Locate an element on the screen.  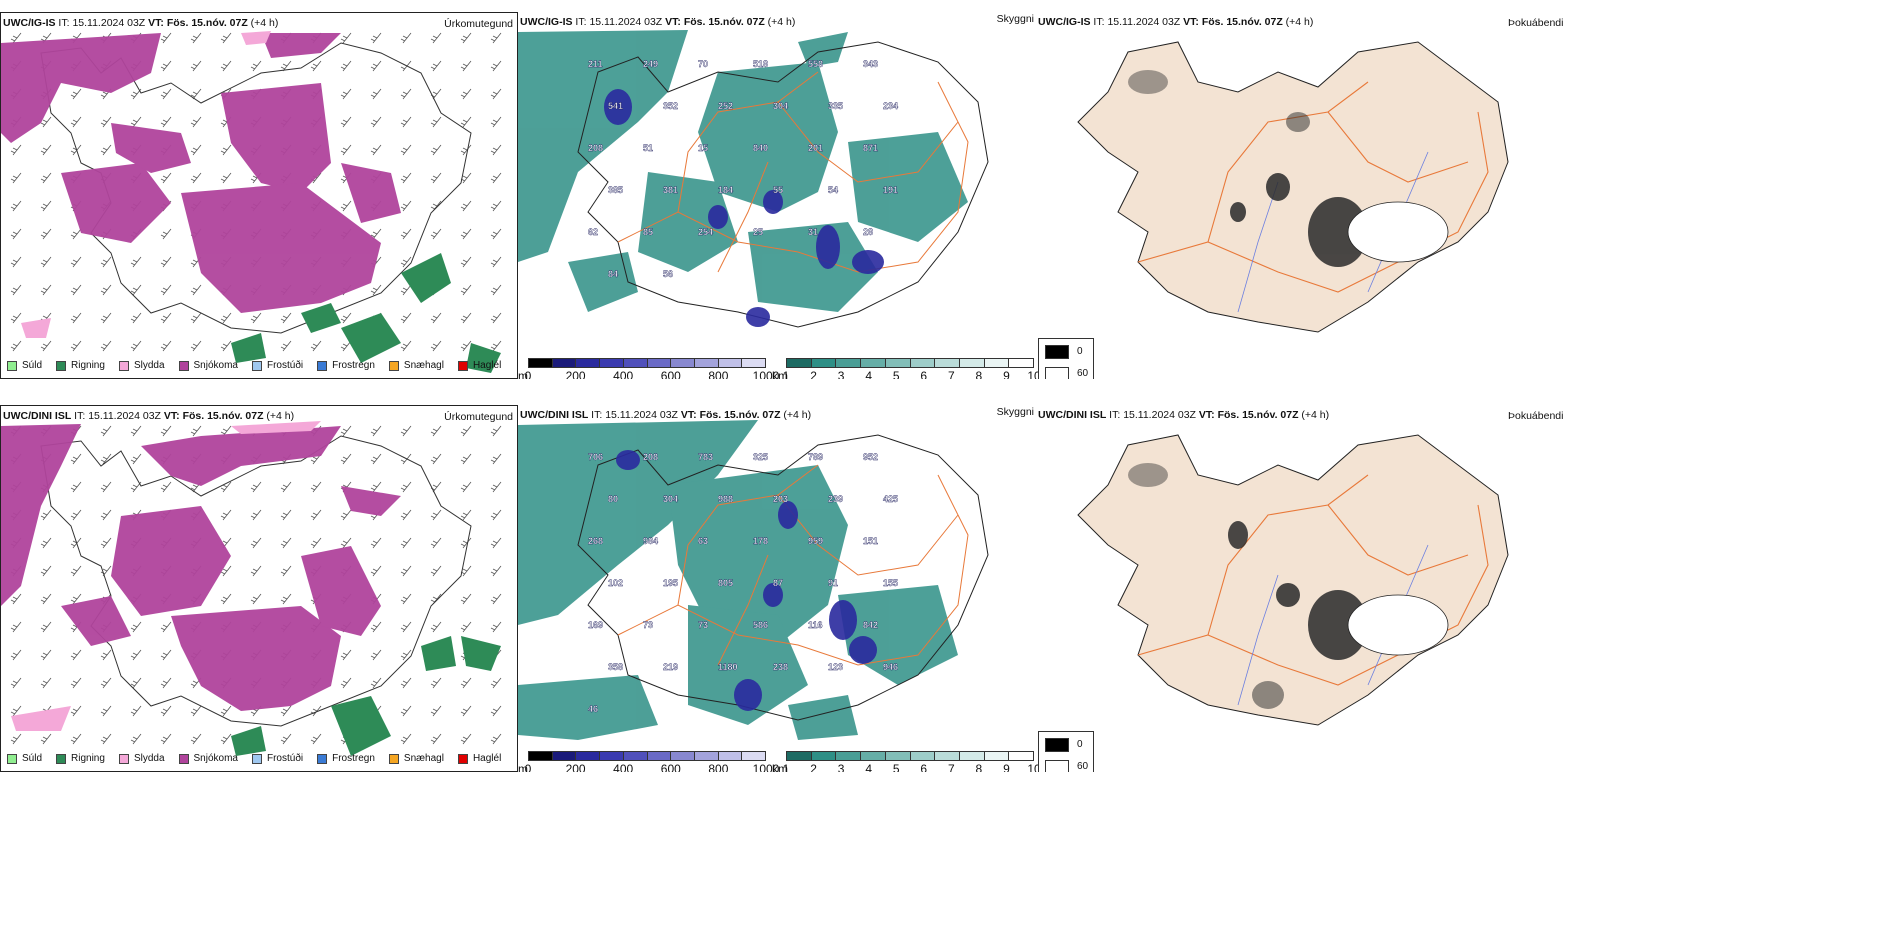
ceiling-spot-value: 56 is located at coordinates (668, 274).